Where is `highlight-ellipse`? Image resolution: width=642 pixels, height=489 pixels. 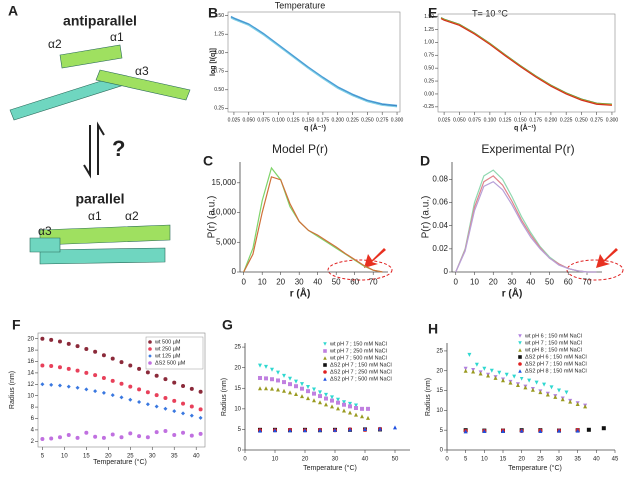 highlight-ellipse is located at coordinates (360, 270).